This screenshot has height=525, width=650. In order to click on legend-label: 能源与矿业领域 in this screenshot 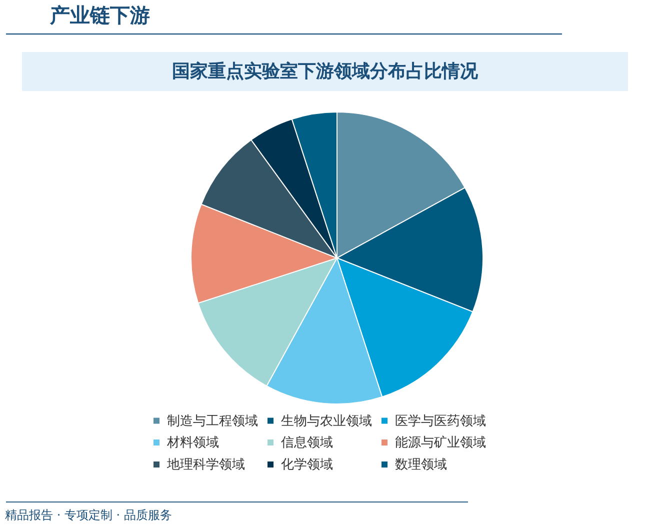, I will do `click(440, 443)`.